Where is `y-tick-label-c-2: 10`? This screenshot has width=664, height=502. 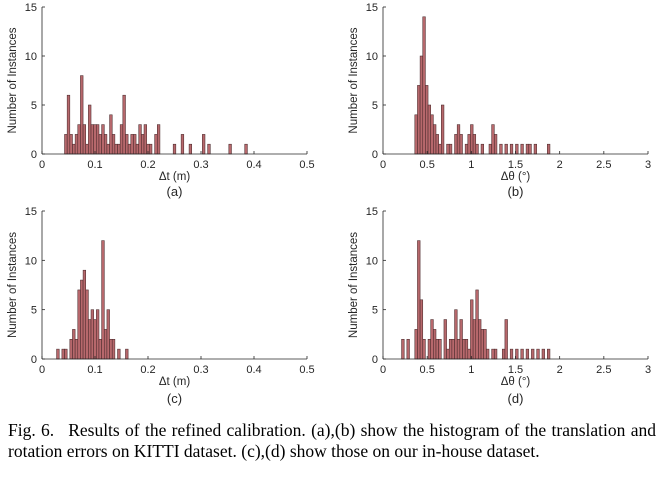
y-tick-label-c-2: 10 is located at coordinates (31, 261).